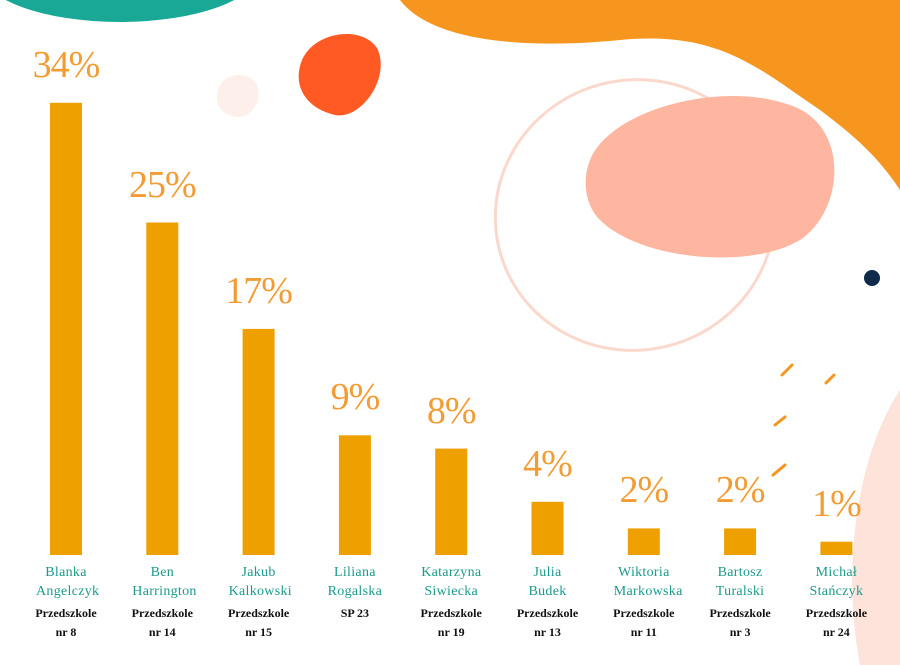 Image resolution: width=900 pixels, height=665 pixels. Describe the element at coordinates (648, 582) in the screenshot. I see `person-name: Wiktoria Markowska` at that location.